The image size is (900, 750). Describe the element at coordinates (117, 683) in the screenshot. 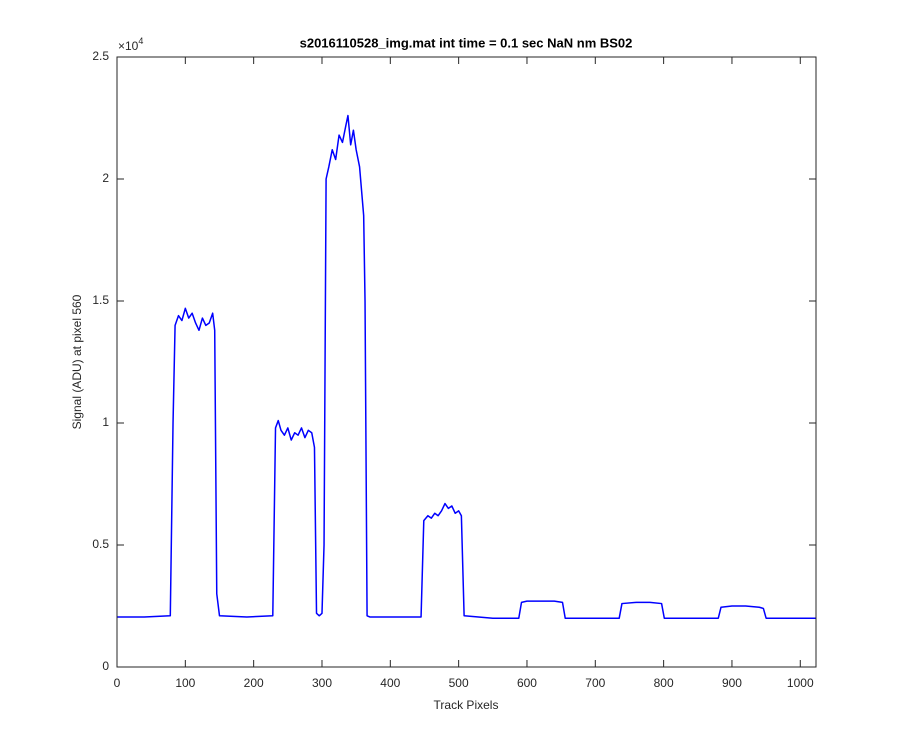

I see `x-tick-label: 0` at that location.